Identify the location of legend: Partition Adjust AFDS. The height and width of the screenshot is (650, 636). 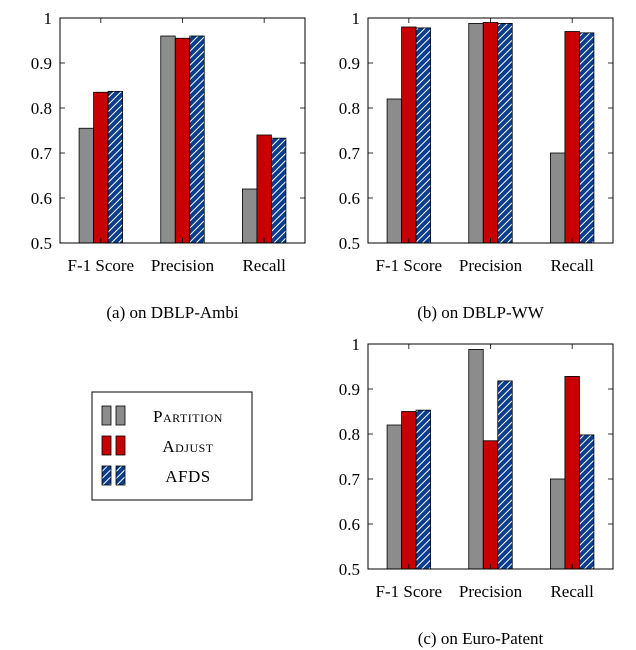
(172, 446).